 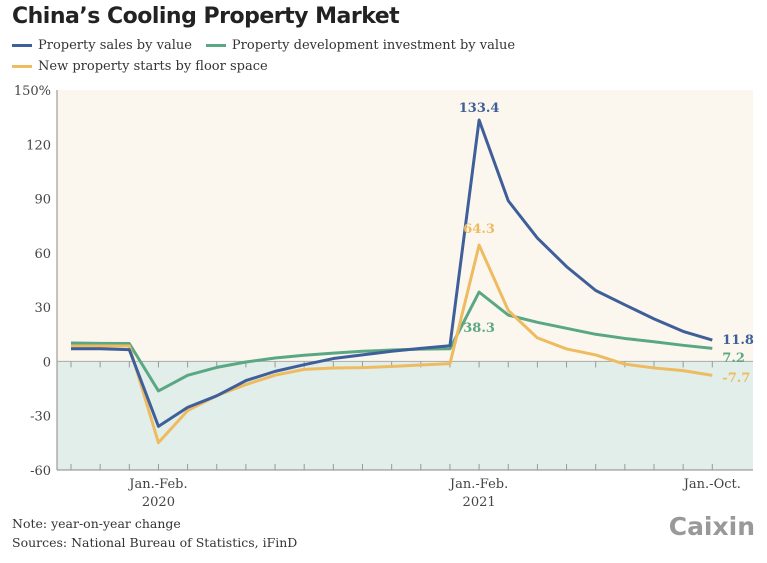 I want to click on chart-title: China’s Cooling Property Market, so click(x=206, y=16).